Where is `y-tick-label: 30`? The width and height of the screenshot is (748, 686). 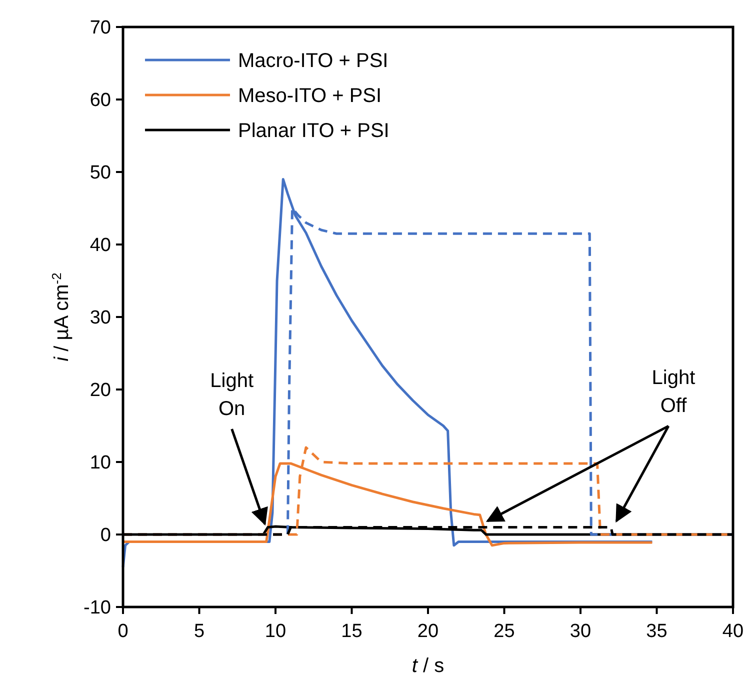 y-tick-label: 30 is located at coordinates (100, 318).